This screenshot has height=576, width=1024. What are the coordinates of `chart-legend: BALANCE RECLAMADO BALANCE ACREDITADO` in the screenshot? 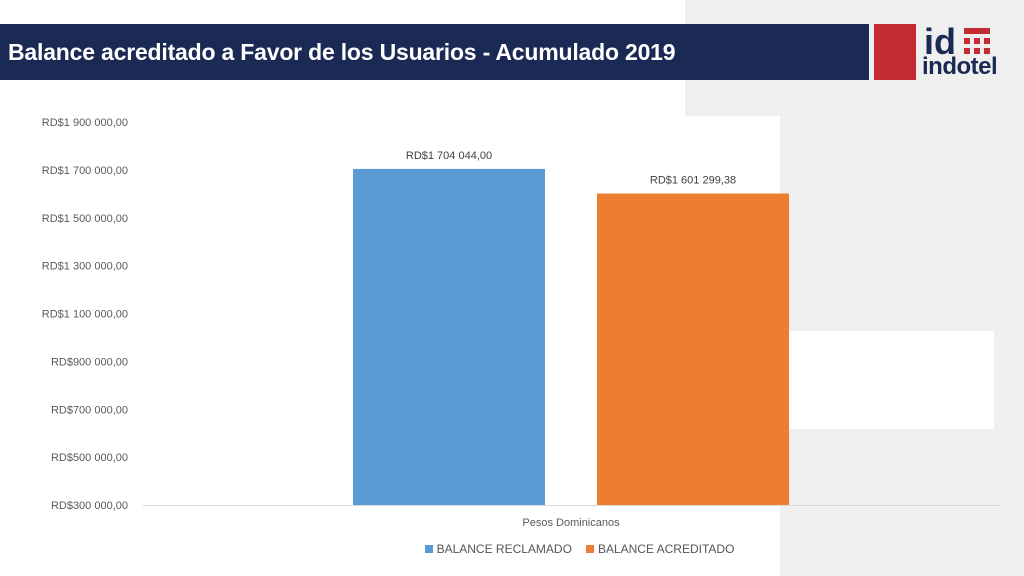 It's located at (512, 549).